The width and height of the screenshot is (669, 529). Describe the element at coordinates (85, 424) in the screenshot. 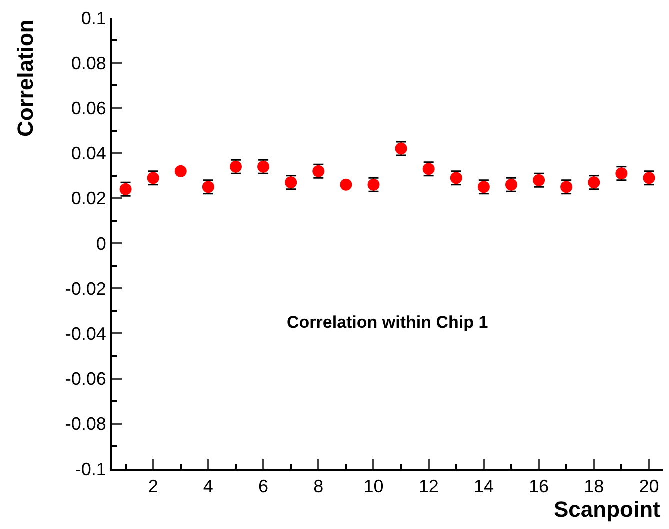

I see `y-tick-label: -0.08` at that location.